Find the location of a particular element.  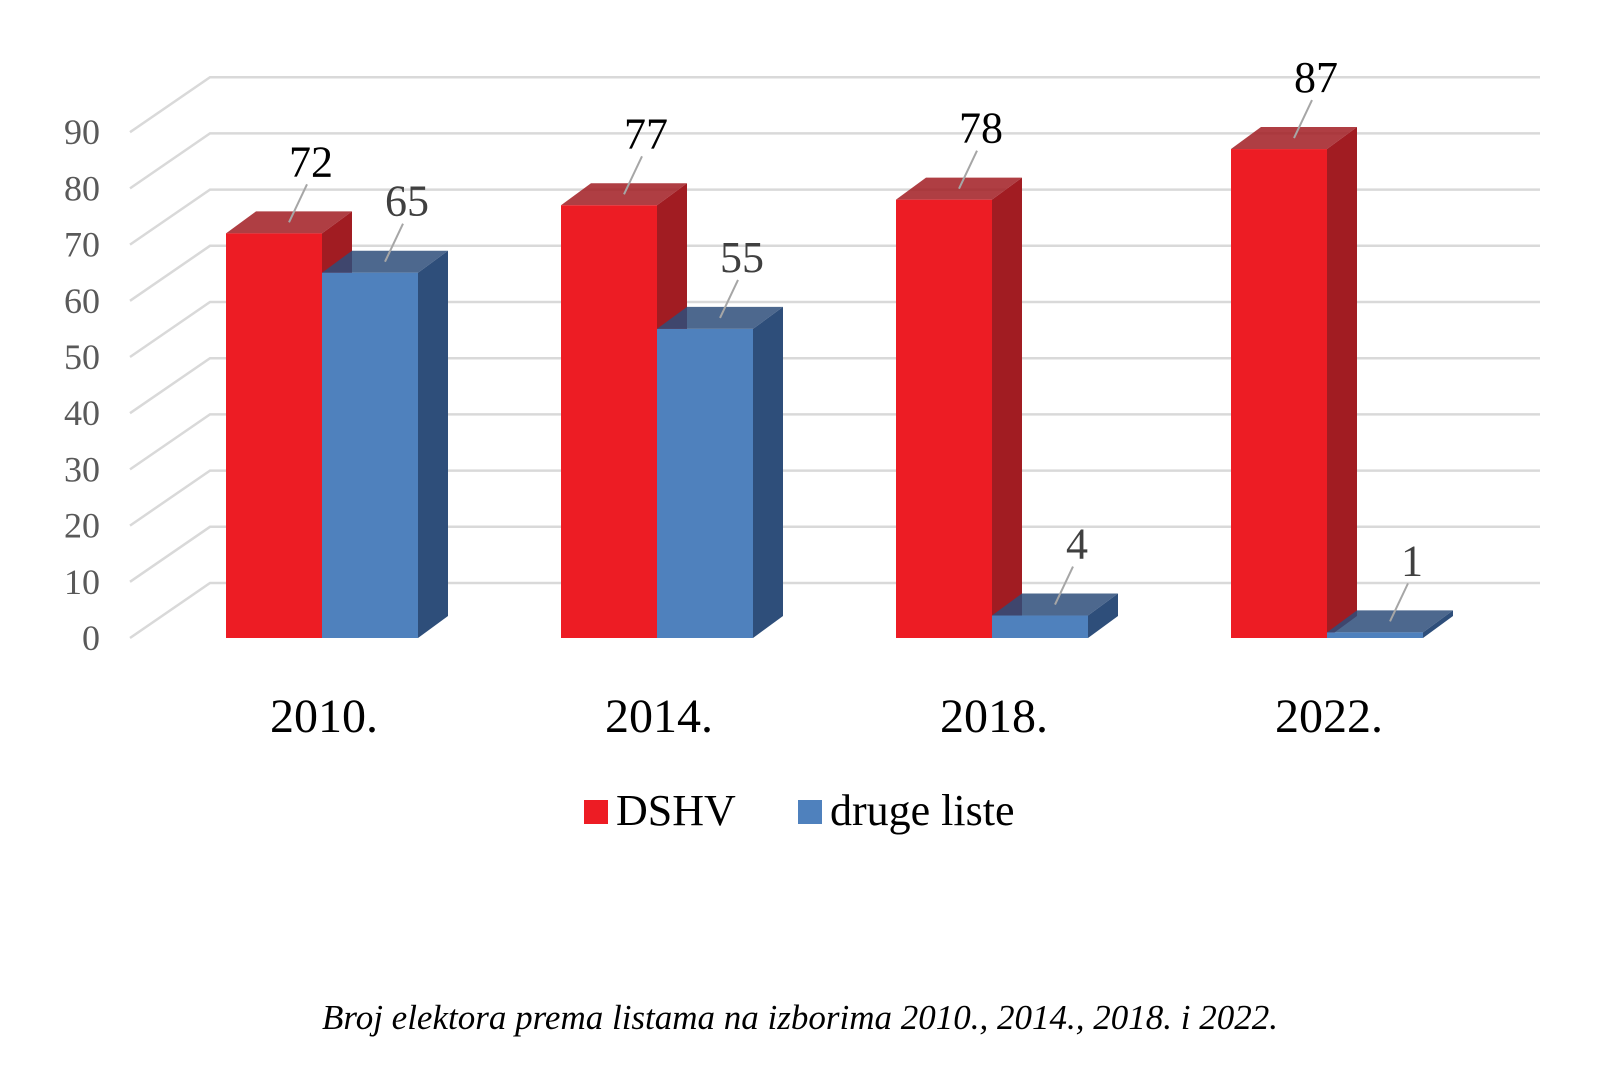

y-tick-label: 40 is located at coordinates (82, 413).